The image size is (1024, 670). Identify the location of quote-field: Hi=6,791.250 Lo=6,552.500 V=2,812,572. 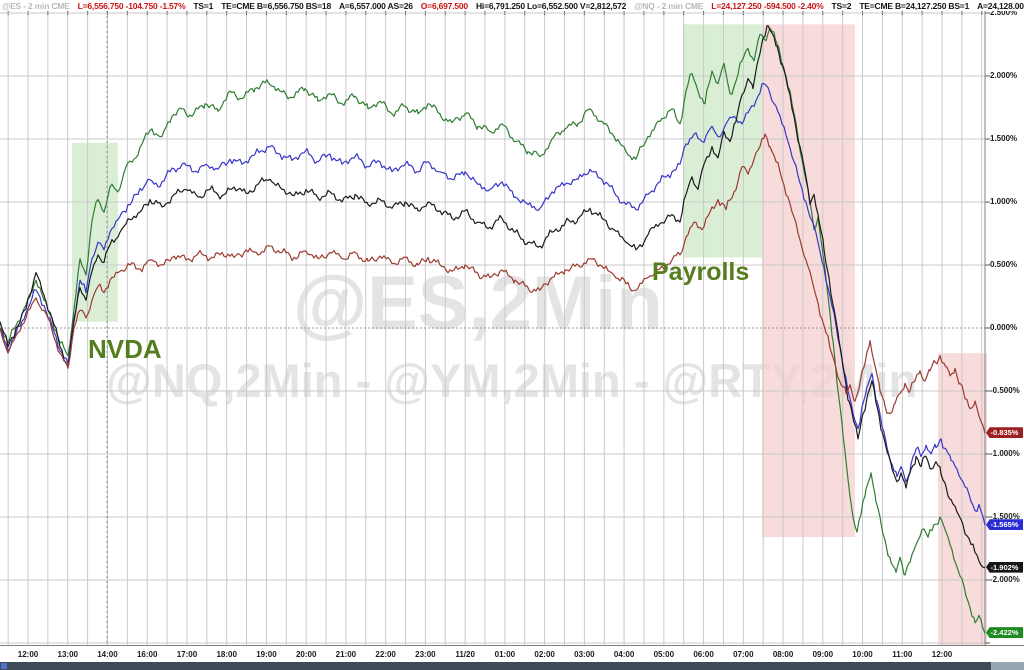
(551, 5).